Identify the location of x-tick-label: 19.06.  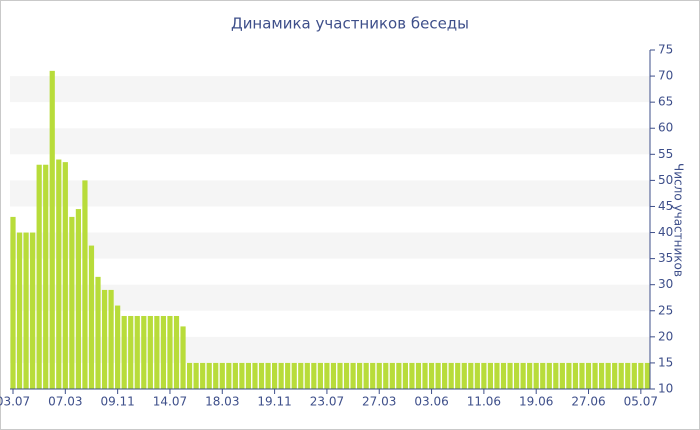
(536, 402).